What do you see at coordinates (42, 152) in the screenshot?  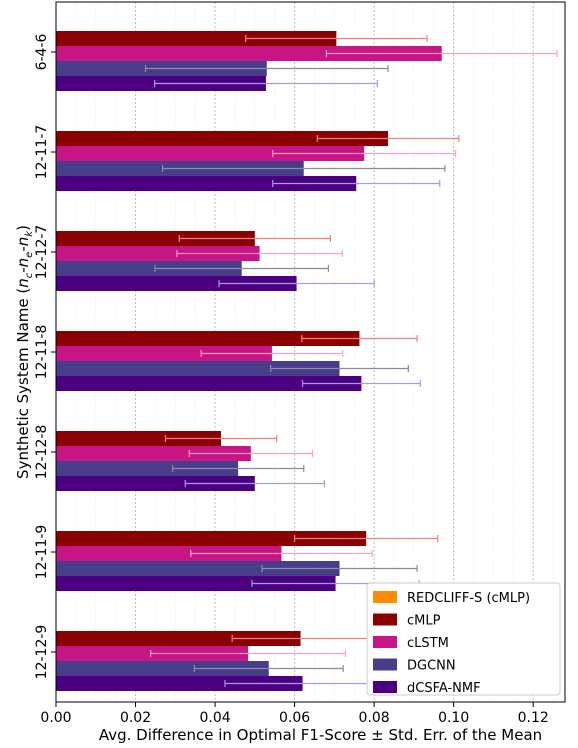 I see `y-tick-label: 12-11-7` at bounding box center [42, 152].